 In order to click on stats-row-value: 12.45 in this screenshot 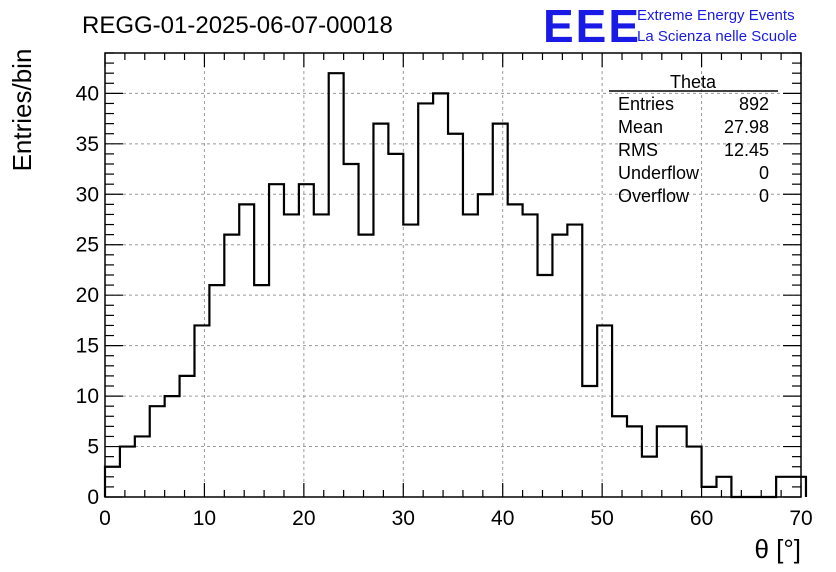, I will do `click(746, 150)`.